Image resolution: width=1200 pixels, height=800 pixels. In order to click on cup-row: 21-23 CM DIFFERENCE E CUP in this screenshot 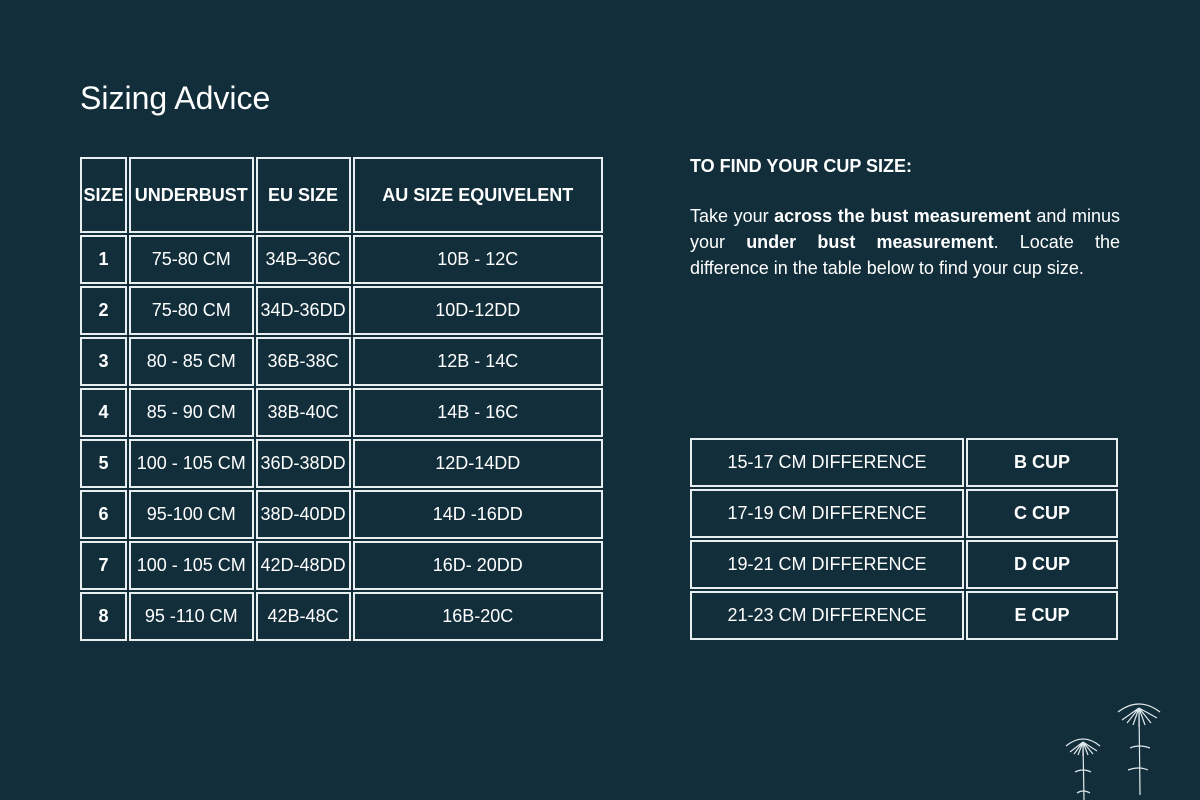, I will do `click(904, 615)`.